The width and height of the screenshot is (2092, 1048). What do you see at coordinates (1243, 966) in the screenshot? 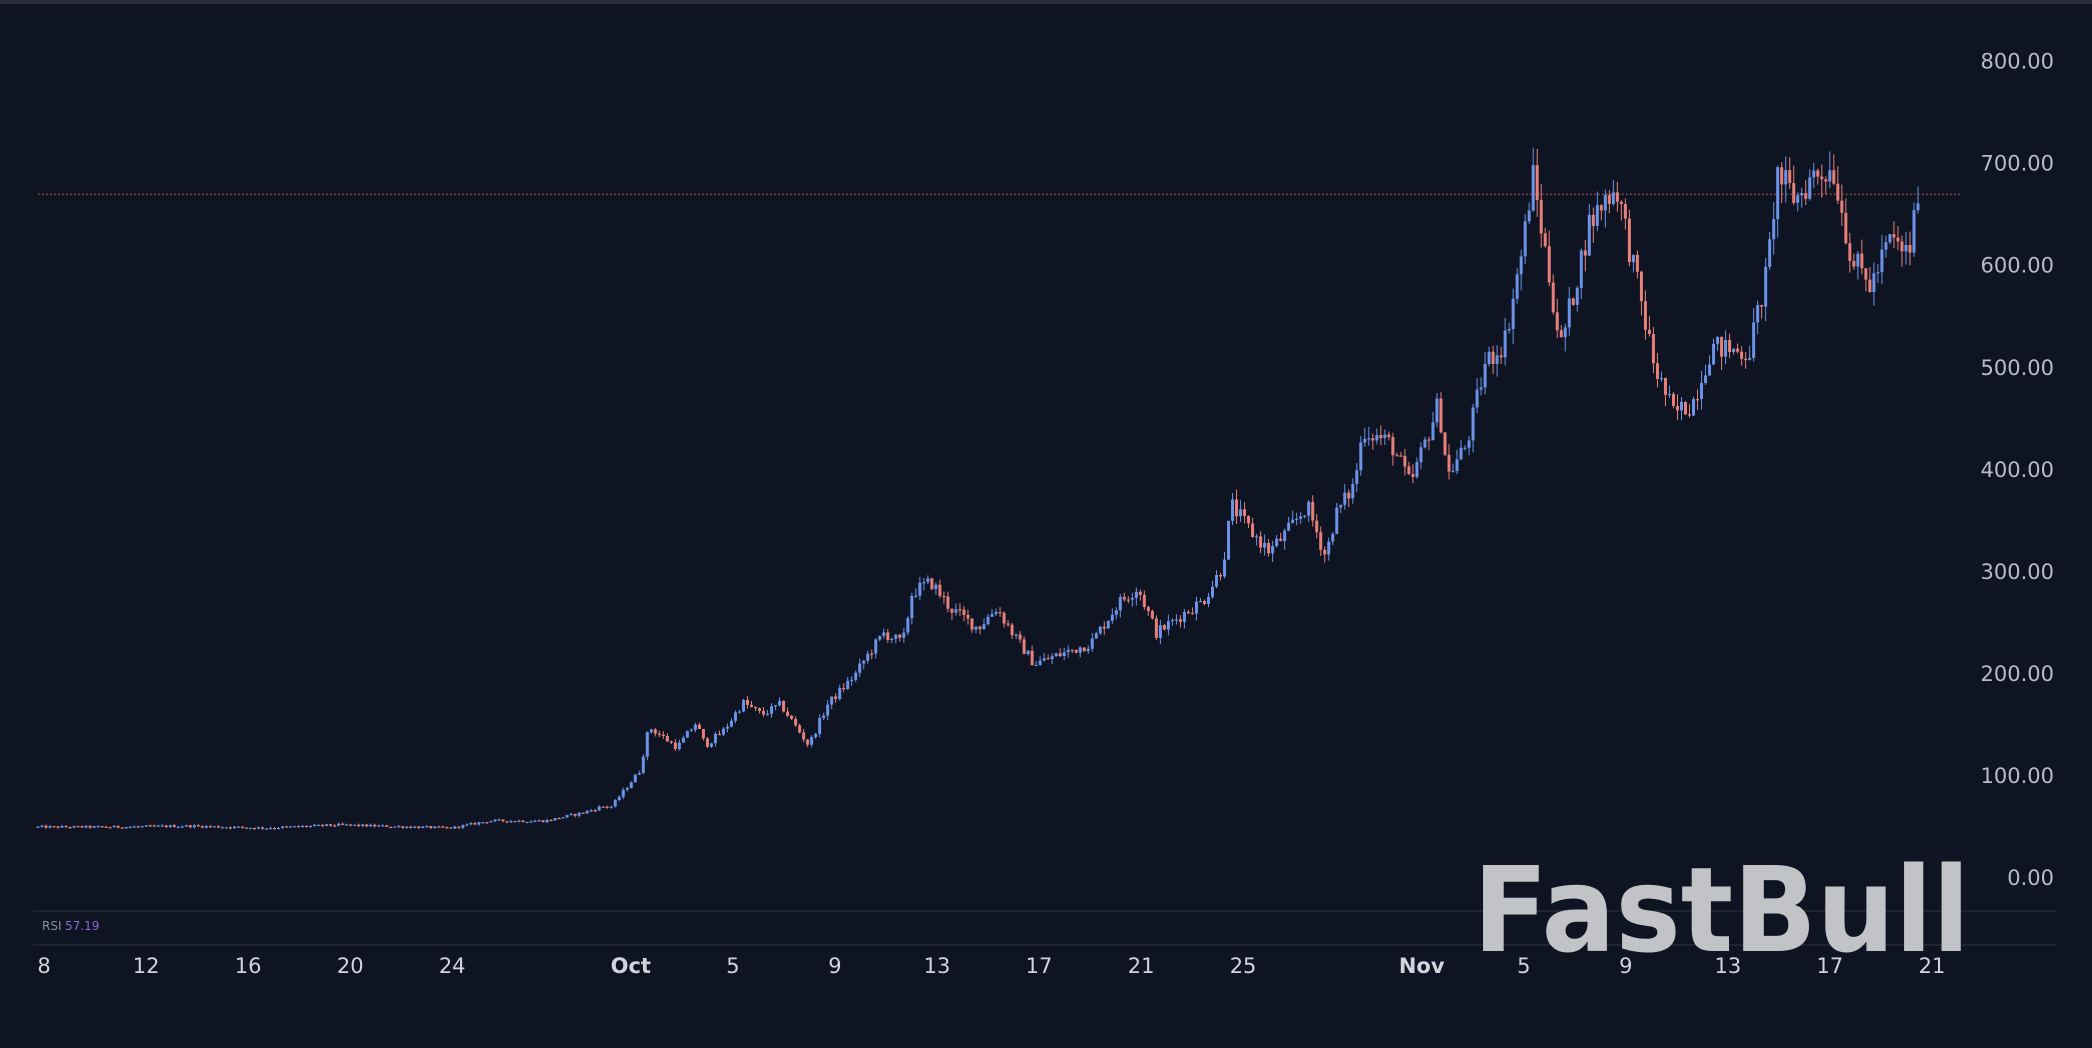
I see `x-tick-label: 25` at bounding box center [1243, 966].